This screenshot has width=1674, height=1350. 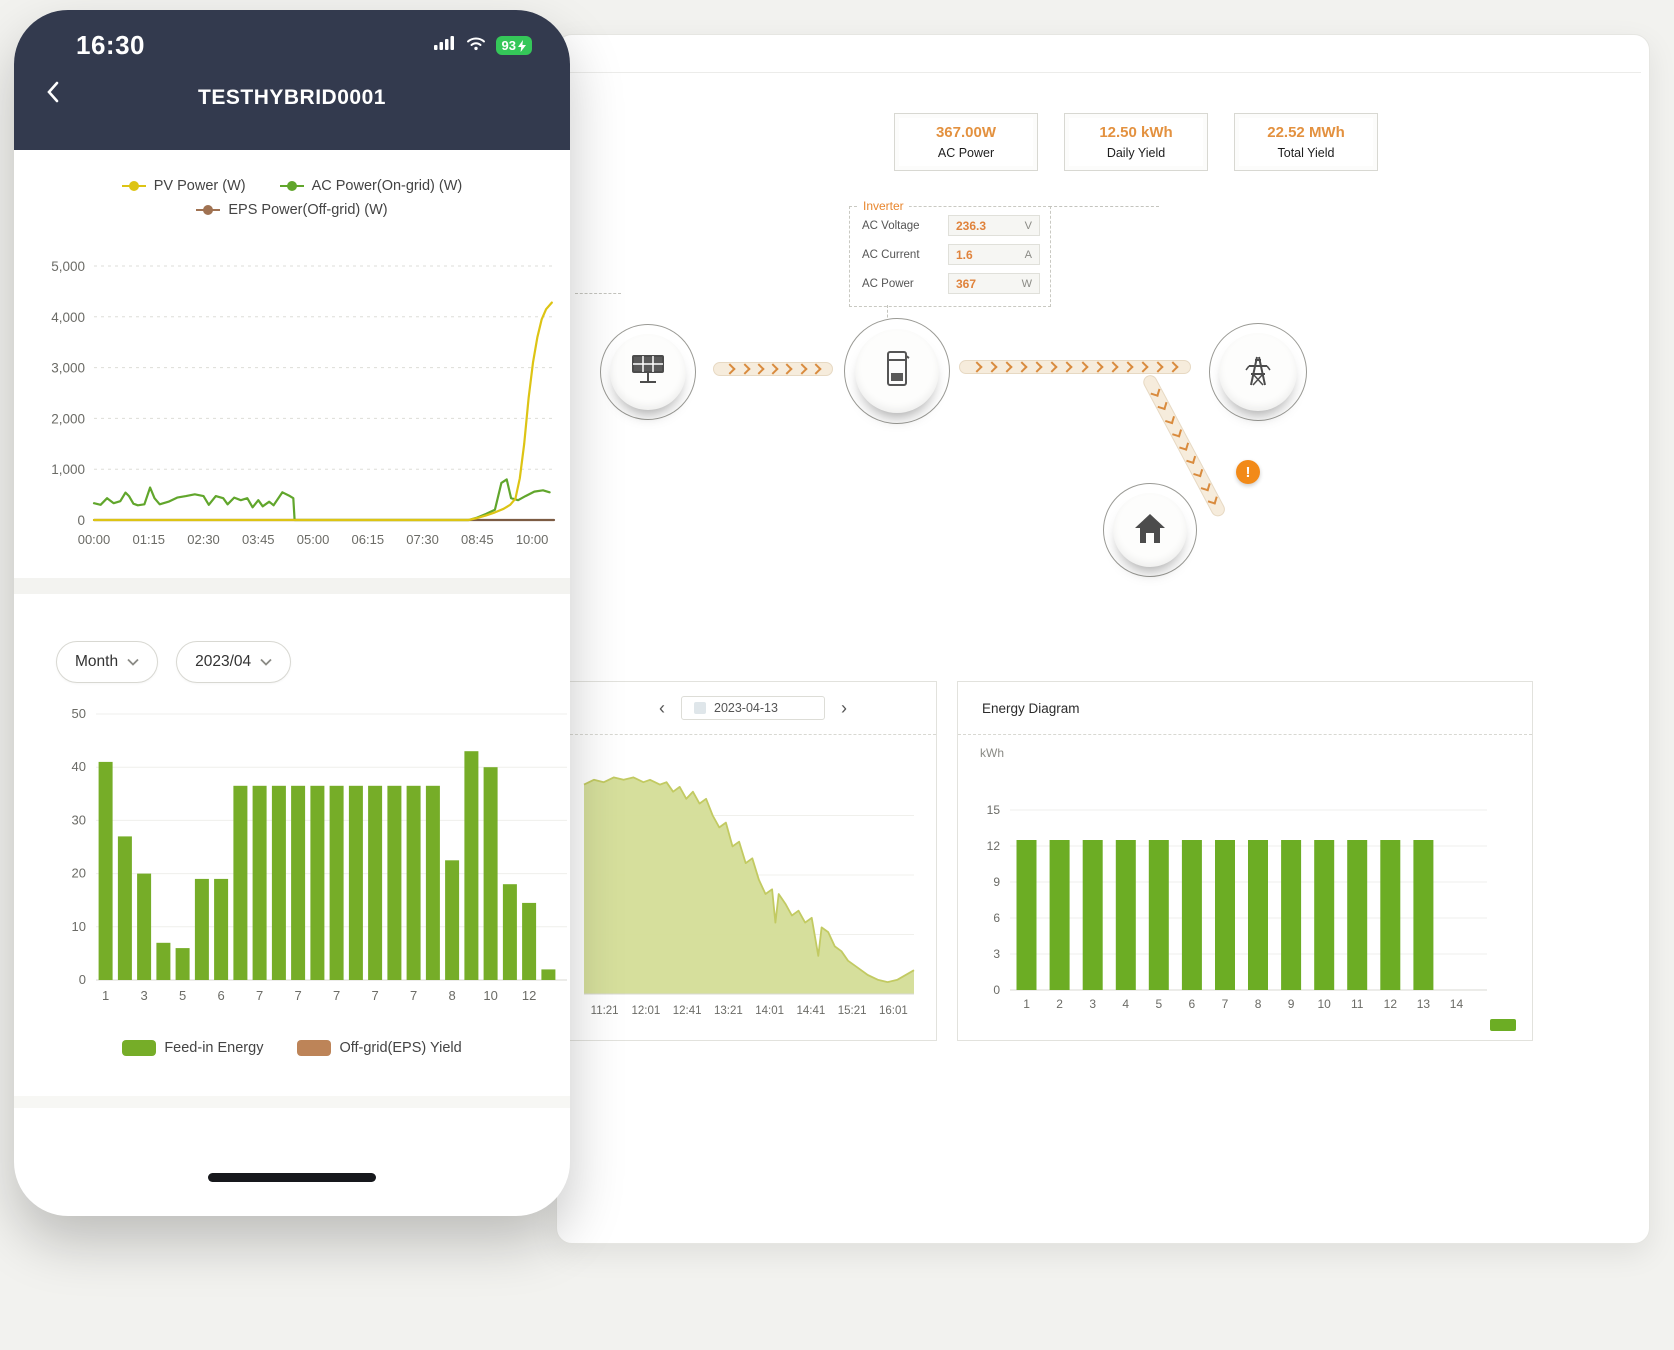 I want to click on ac-current-label: AC Current, so click(x=891, y=254).